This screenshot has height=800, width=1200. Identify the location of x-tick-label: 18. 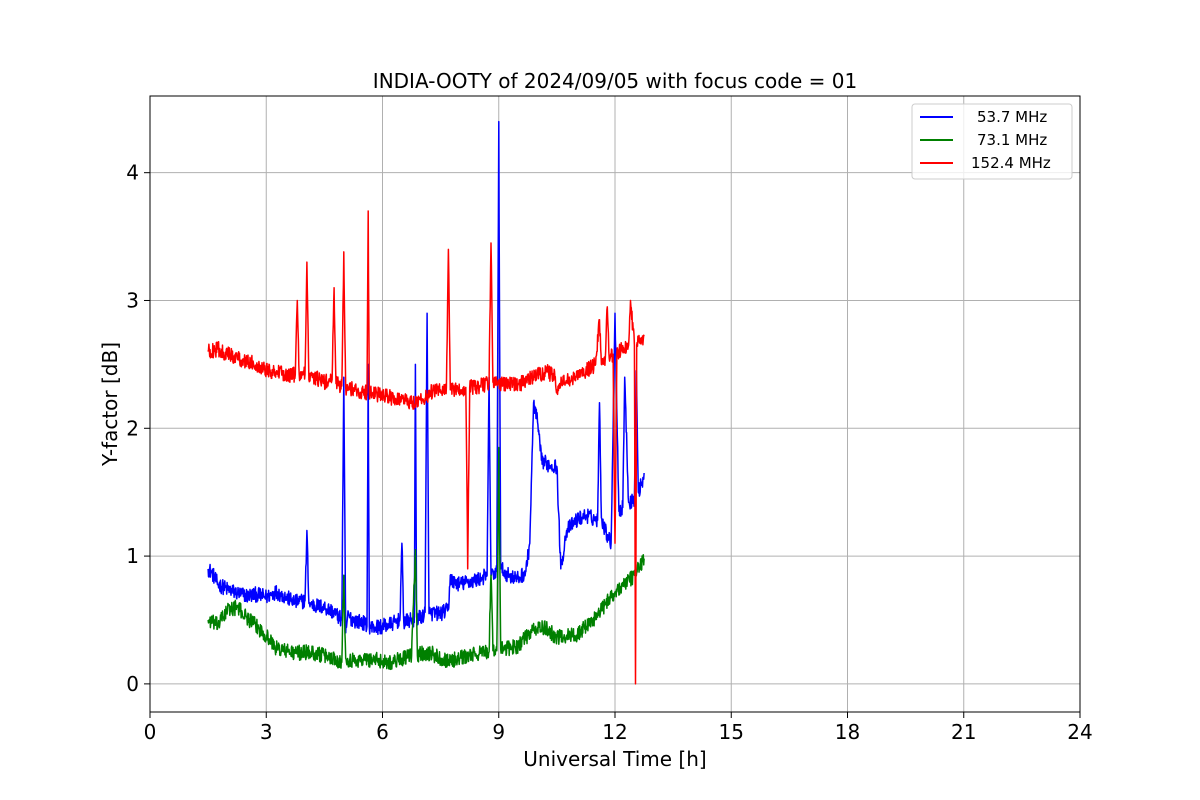
(847, 732).